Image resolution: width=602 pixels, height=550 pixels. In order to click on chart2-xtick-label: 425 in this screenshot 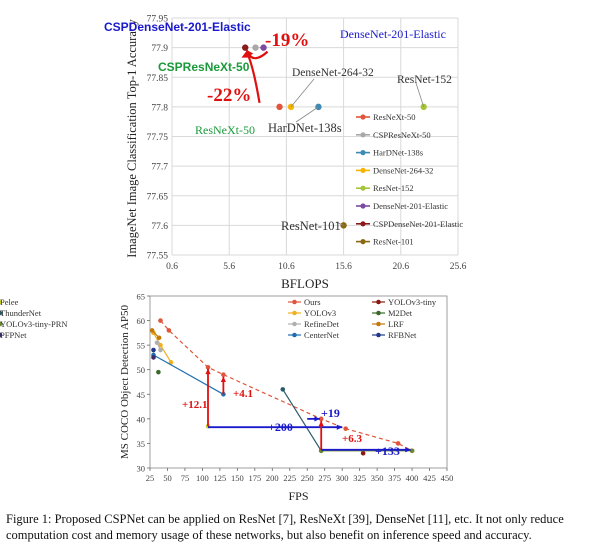, I will do `click(429, 478)`.